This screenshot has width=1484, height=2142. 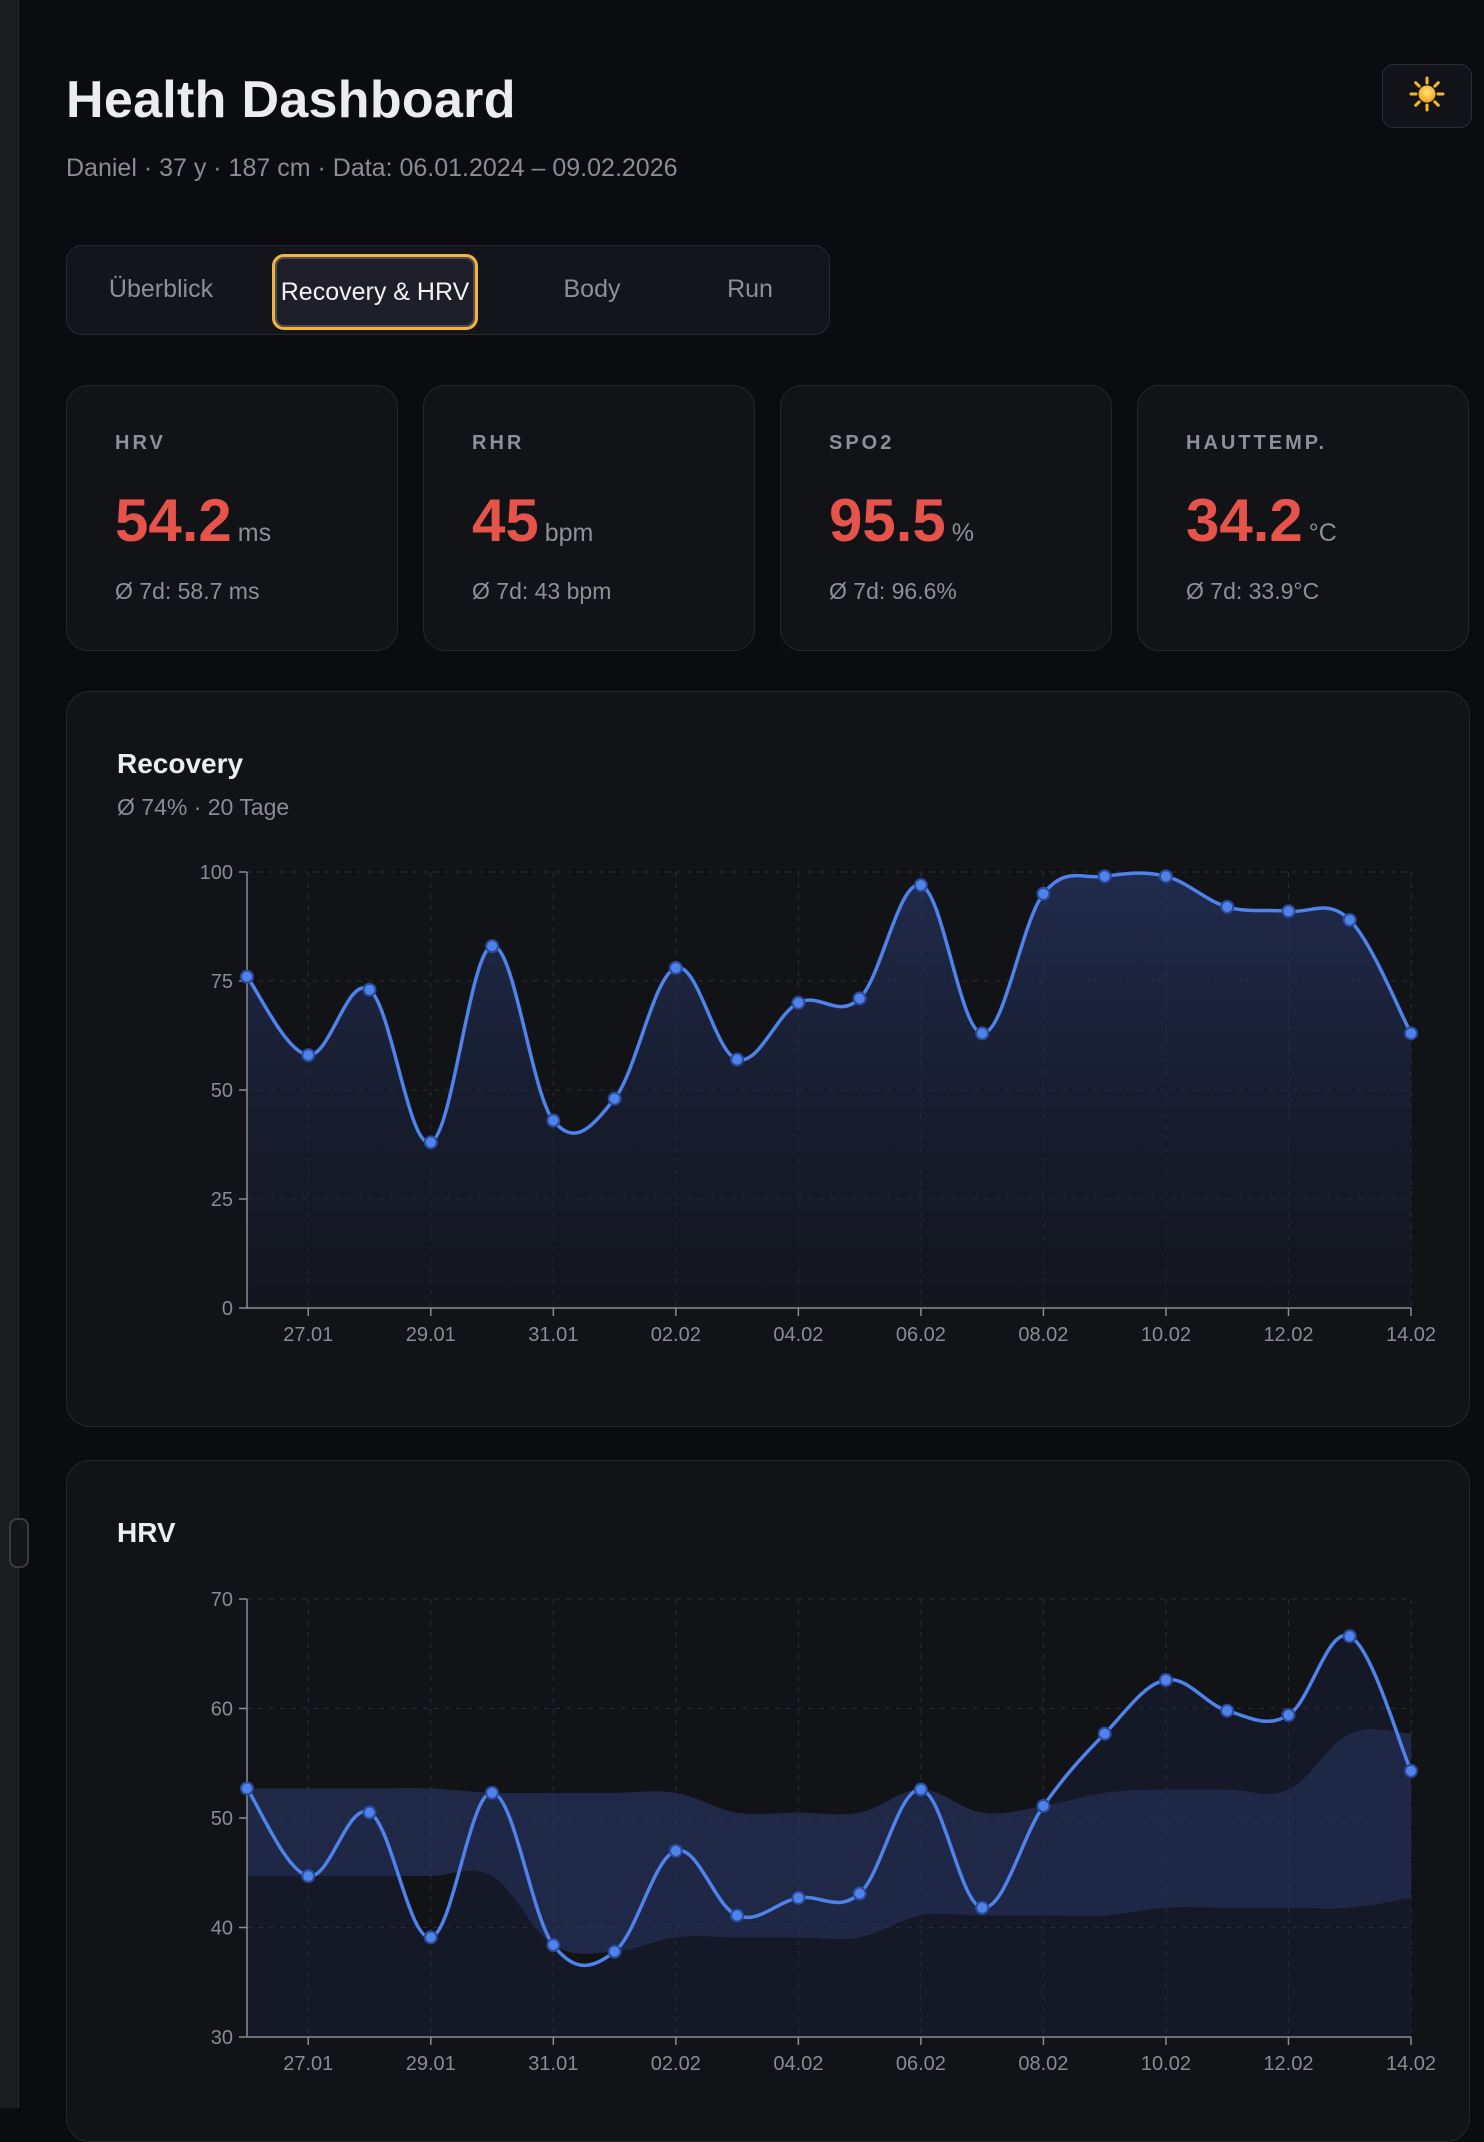 I want to click on metric-average: Ø 7d: 43 bpm, so click(x=542, y=591).